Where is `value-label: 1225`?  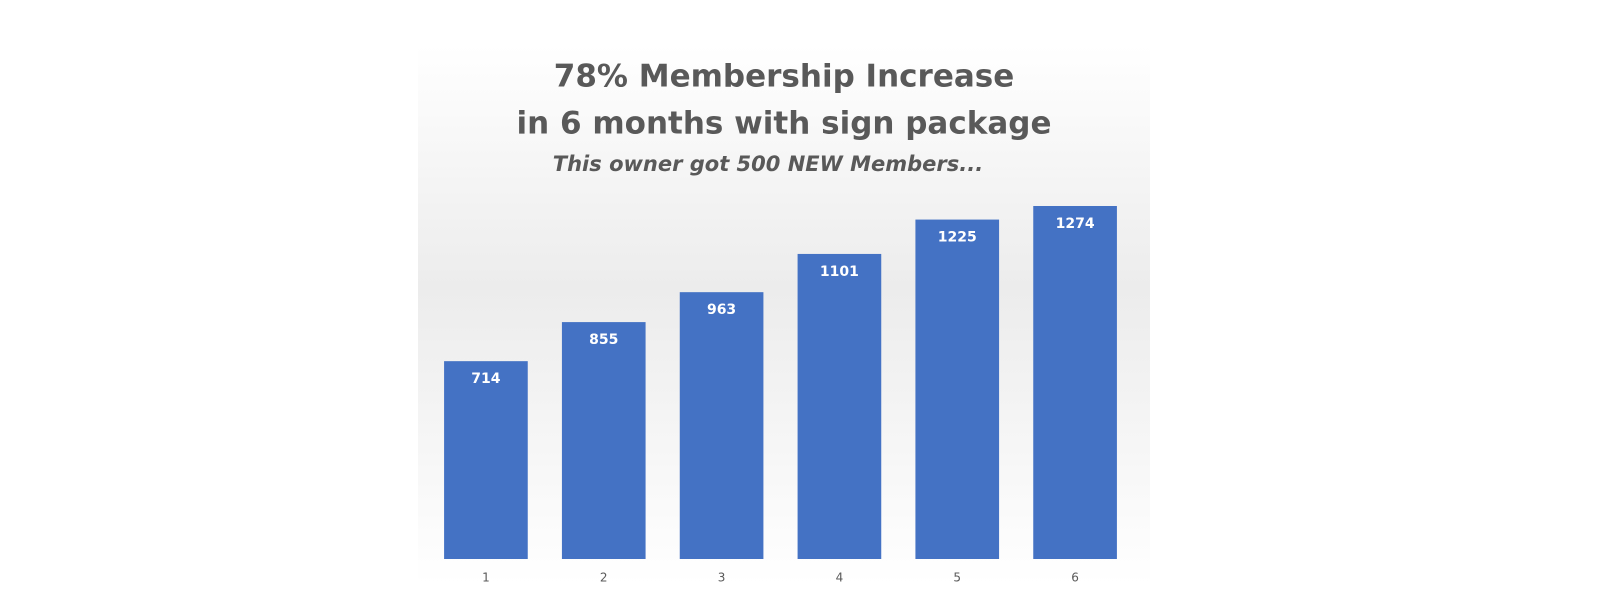
value-label: 1225 is located at coordinates (957, 238).